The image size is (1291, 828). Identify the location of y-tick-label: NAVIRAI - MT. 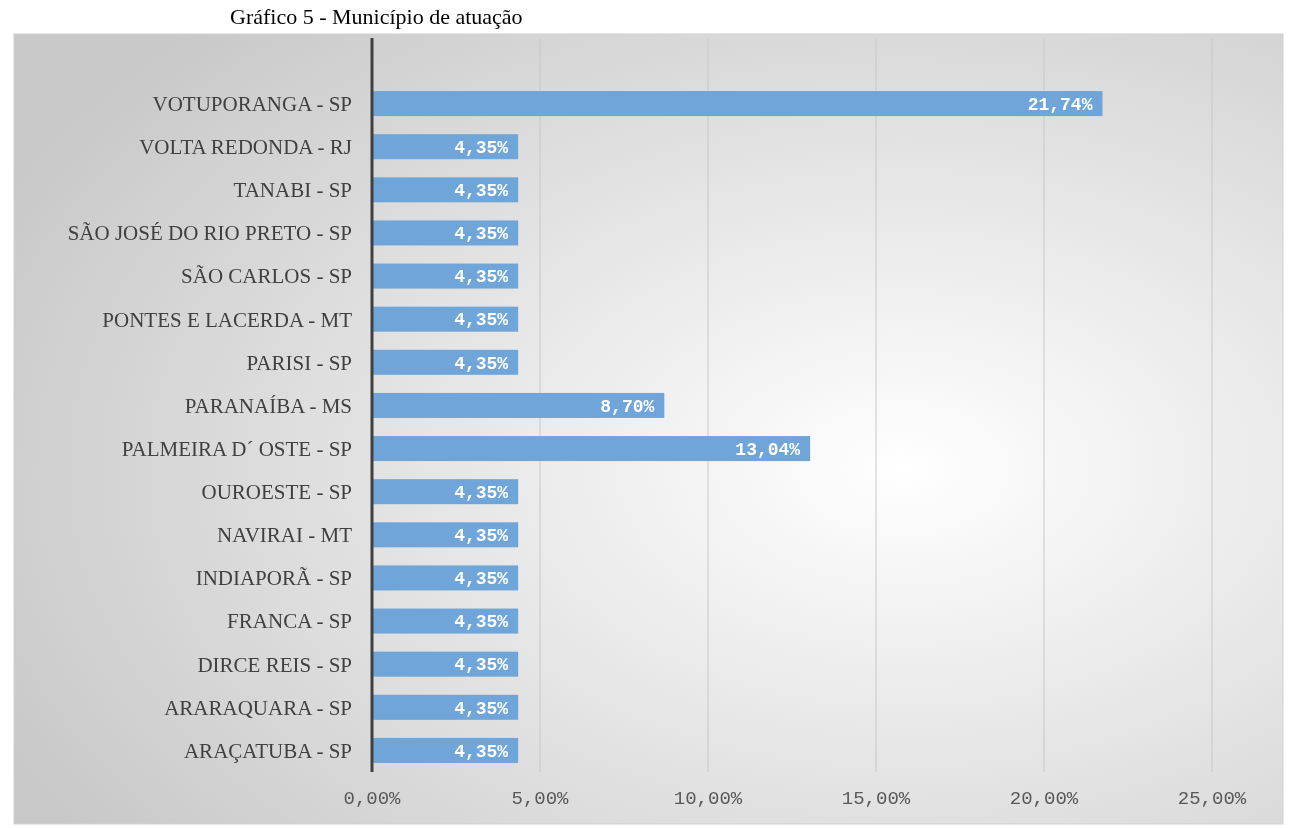
(285, 535).